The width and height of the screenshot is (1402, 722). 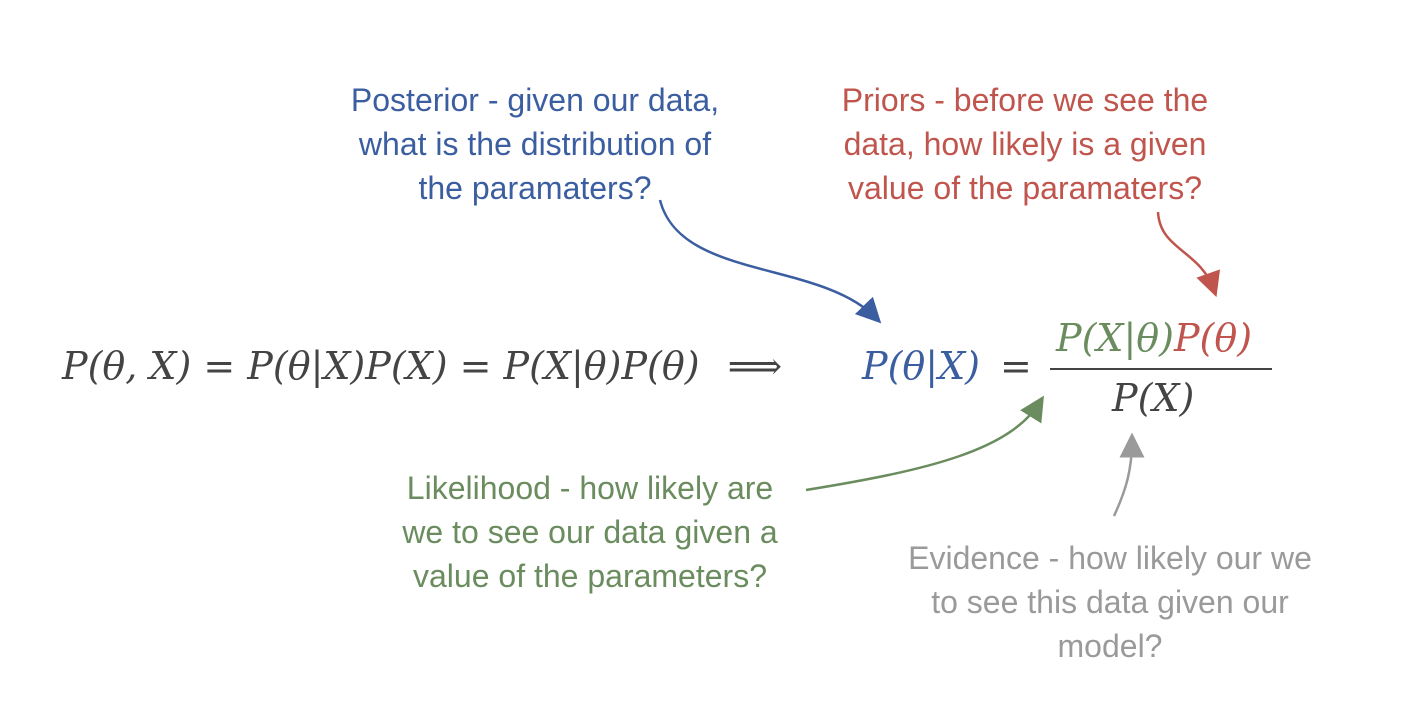 I want to click on fraction-denominator: P(X), so click(x=1153, y=398).